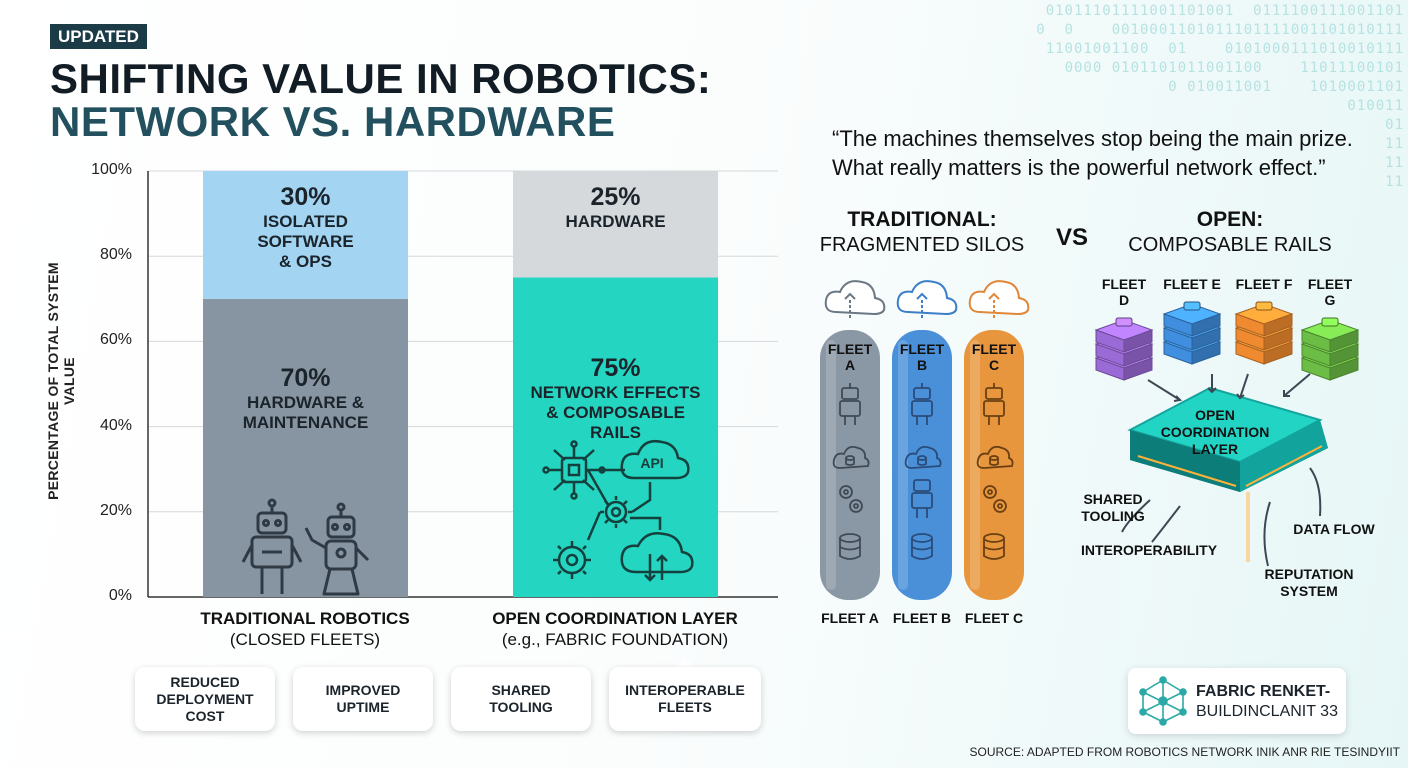 The height and width of the screenshot is (768, 1408). Describe the element at coordinates (205, 699) in the screenshot. I see `benefit-reduced-cost: REDUCED DEPLOYMENT COST` at that location.